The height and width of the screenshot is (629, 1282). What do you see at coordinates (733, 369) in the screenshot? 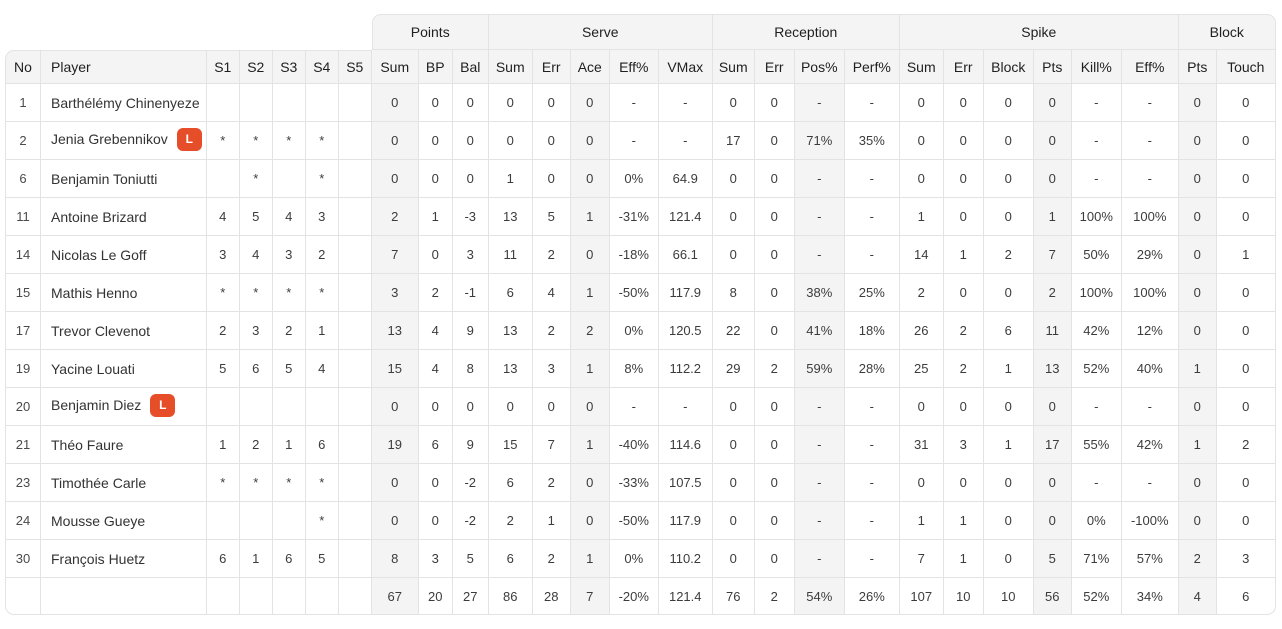
I see `stat-cell: 29` at bounding box center [733, 369].